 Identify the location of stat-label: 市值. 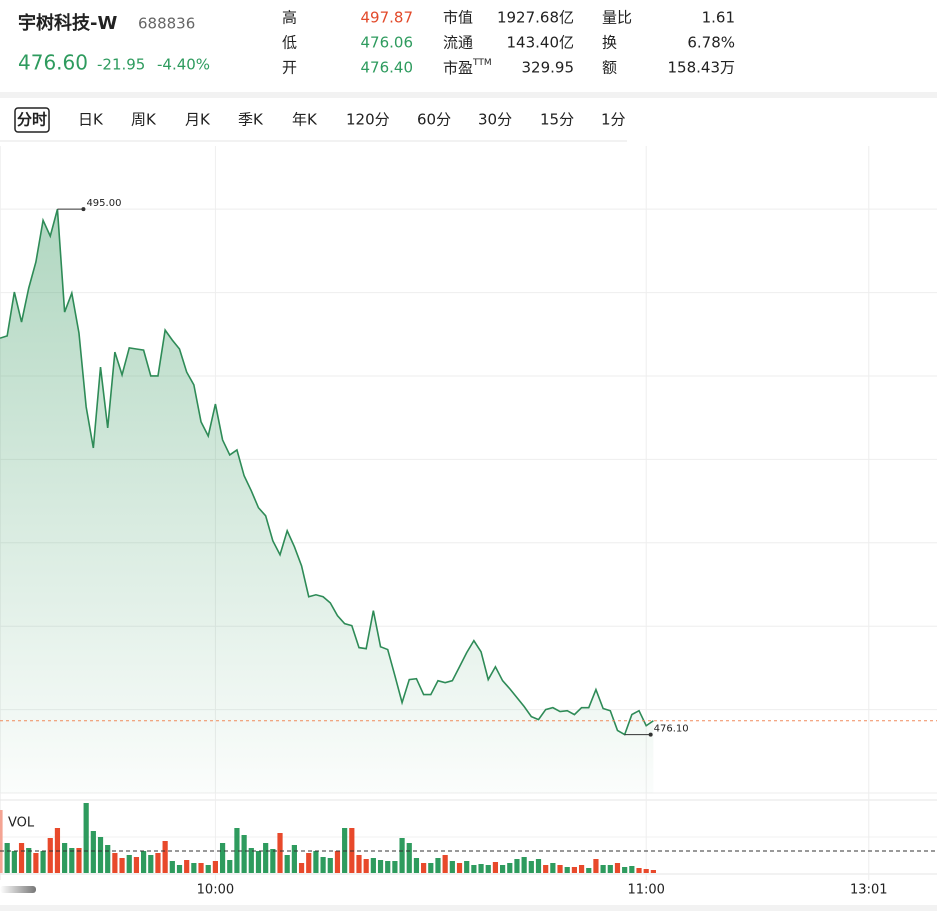
(458, 18).